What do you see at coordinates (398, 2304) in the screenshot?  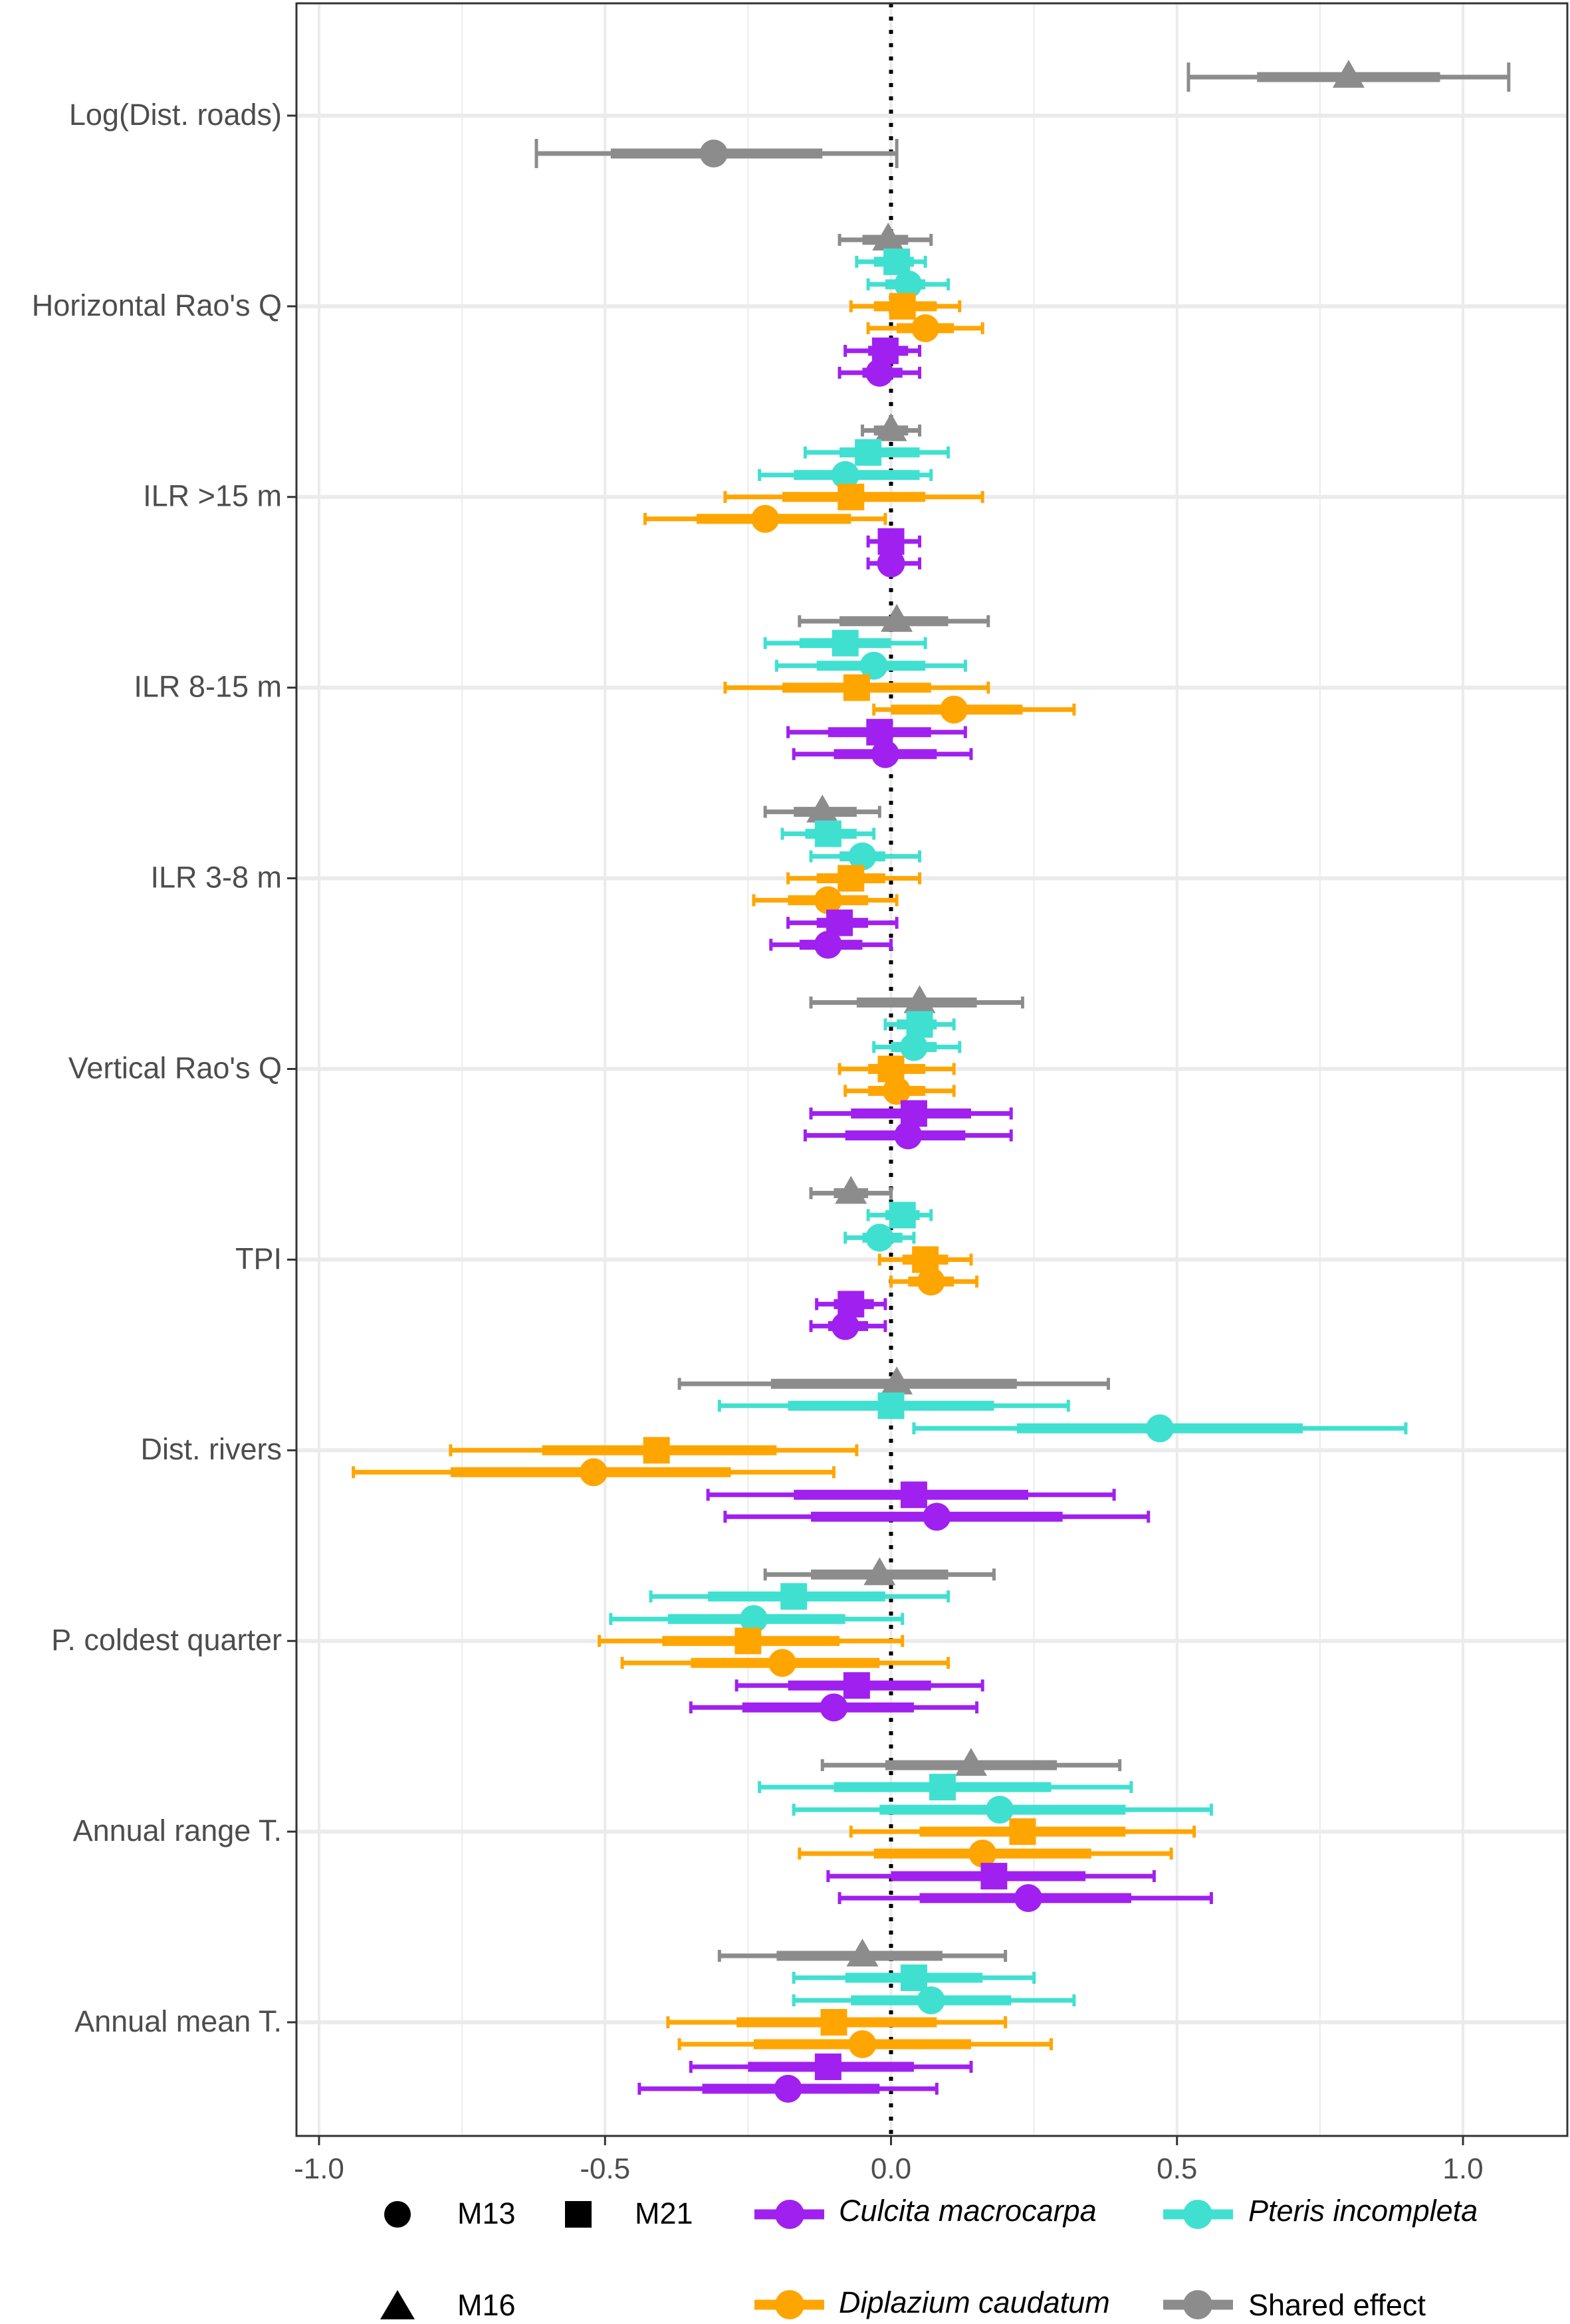 I see `triangle-icon` at bounding box center [398, 2304].